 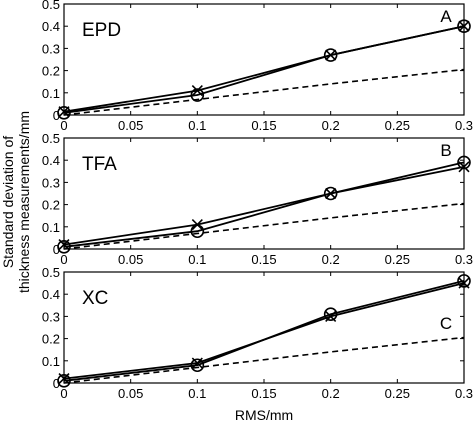 What do you see at coordinates (95, 298) in the screenshot?
I see `panel-title: XC` at bounding box center [95, 298].